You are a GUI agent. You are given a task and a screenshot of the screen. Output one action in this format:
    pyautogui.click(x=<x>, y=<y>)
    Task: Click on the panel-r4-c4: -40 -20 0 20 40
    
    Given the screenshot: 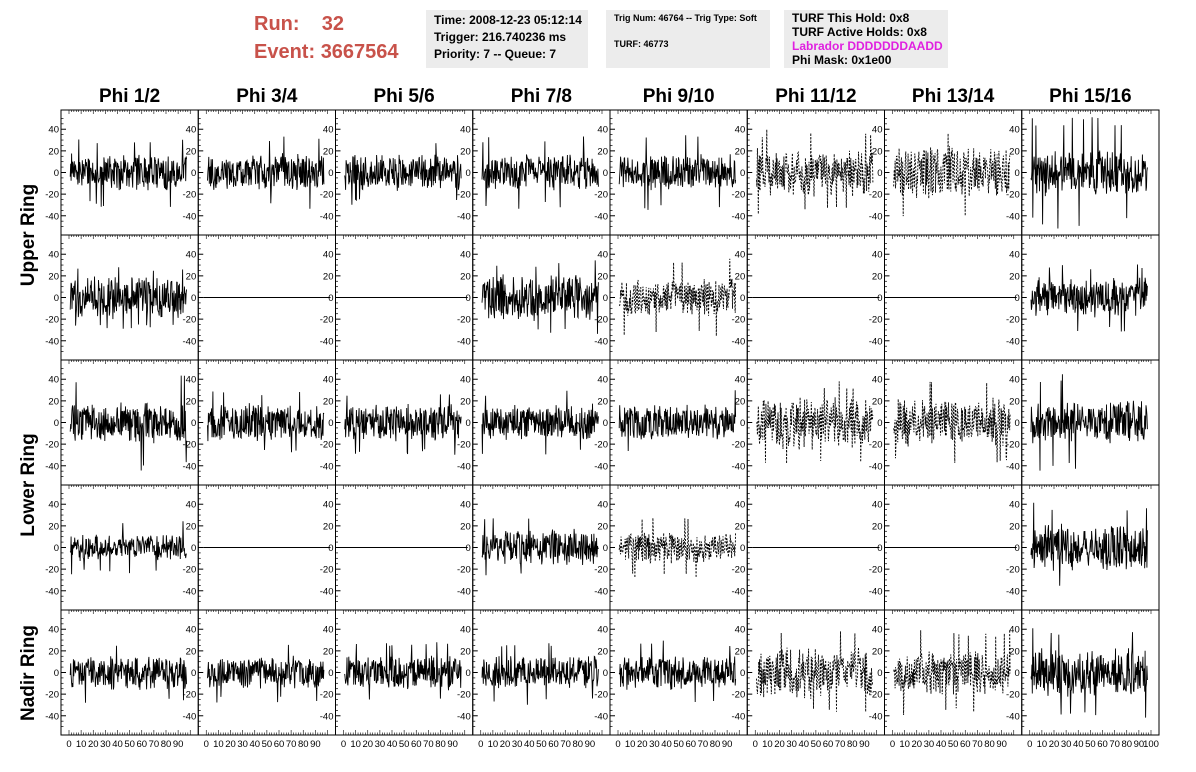 What is the action you would take?
    pyautogui.click(x=534, y=547)
    